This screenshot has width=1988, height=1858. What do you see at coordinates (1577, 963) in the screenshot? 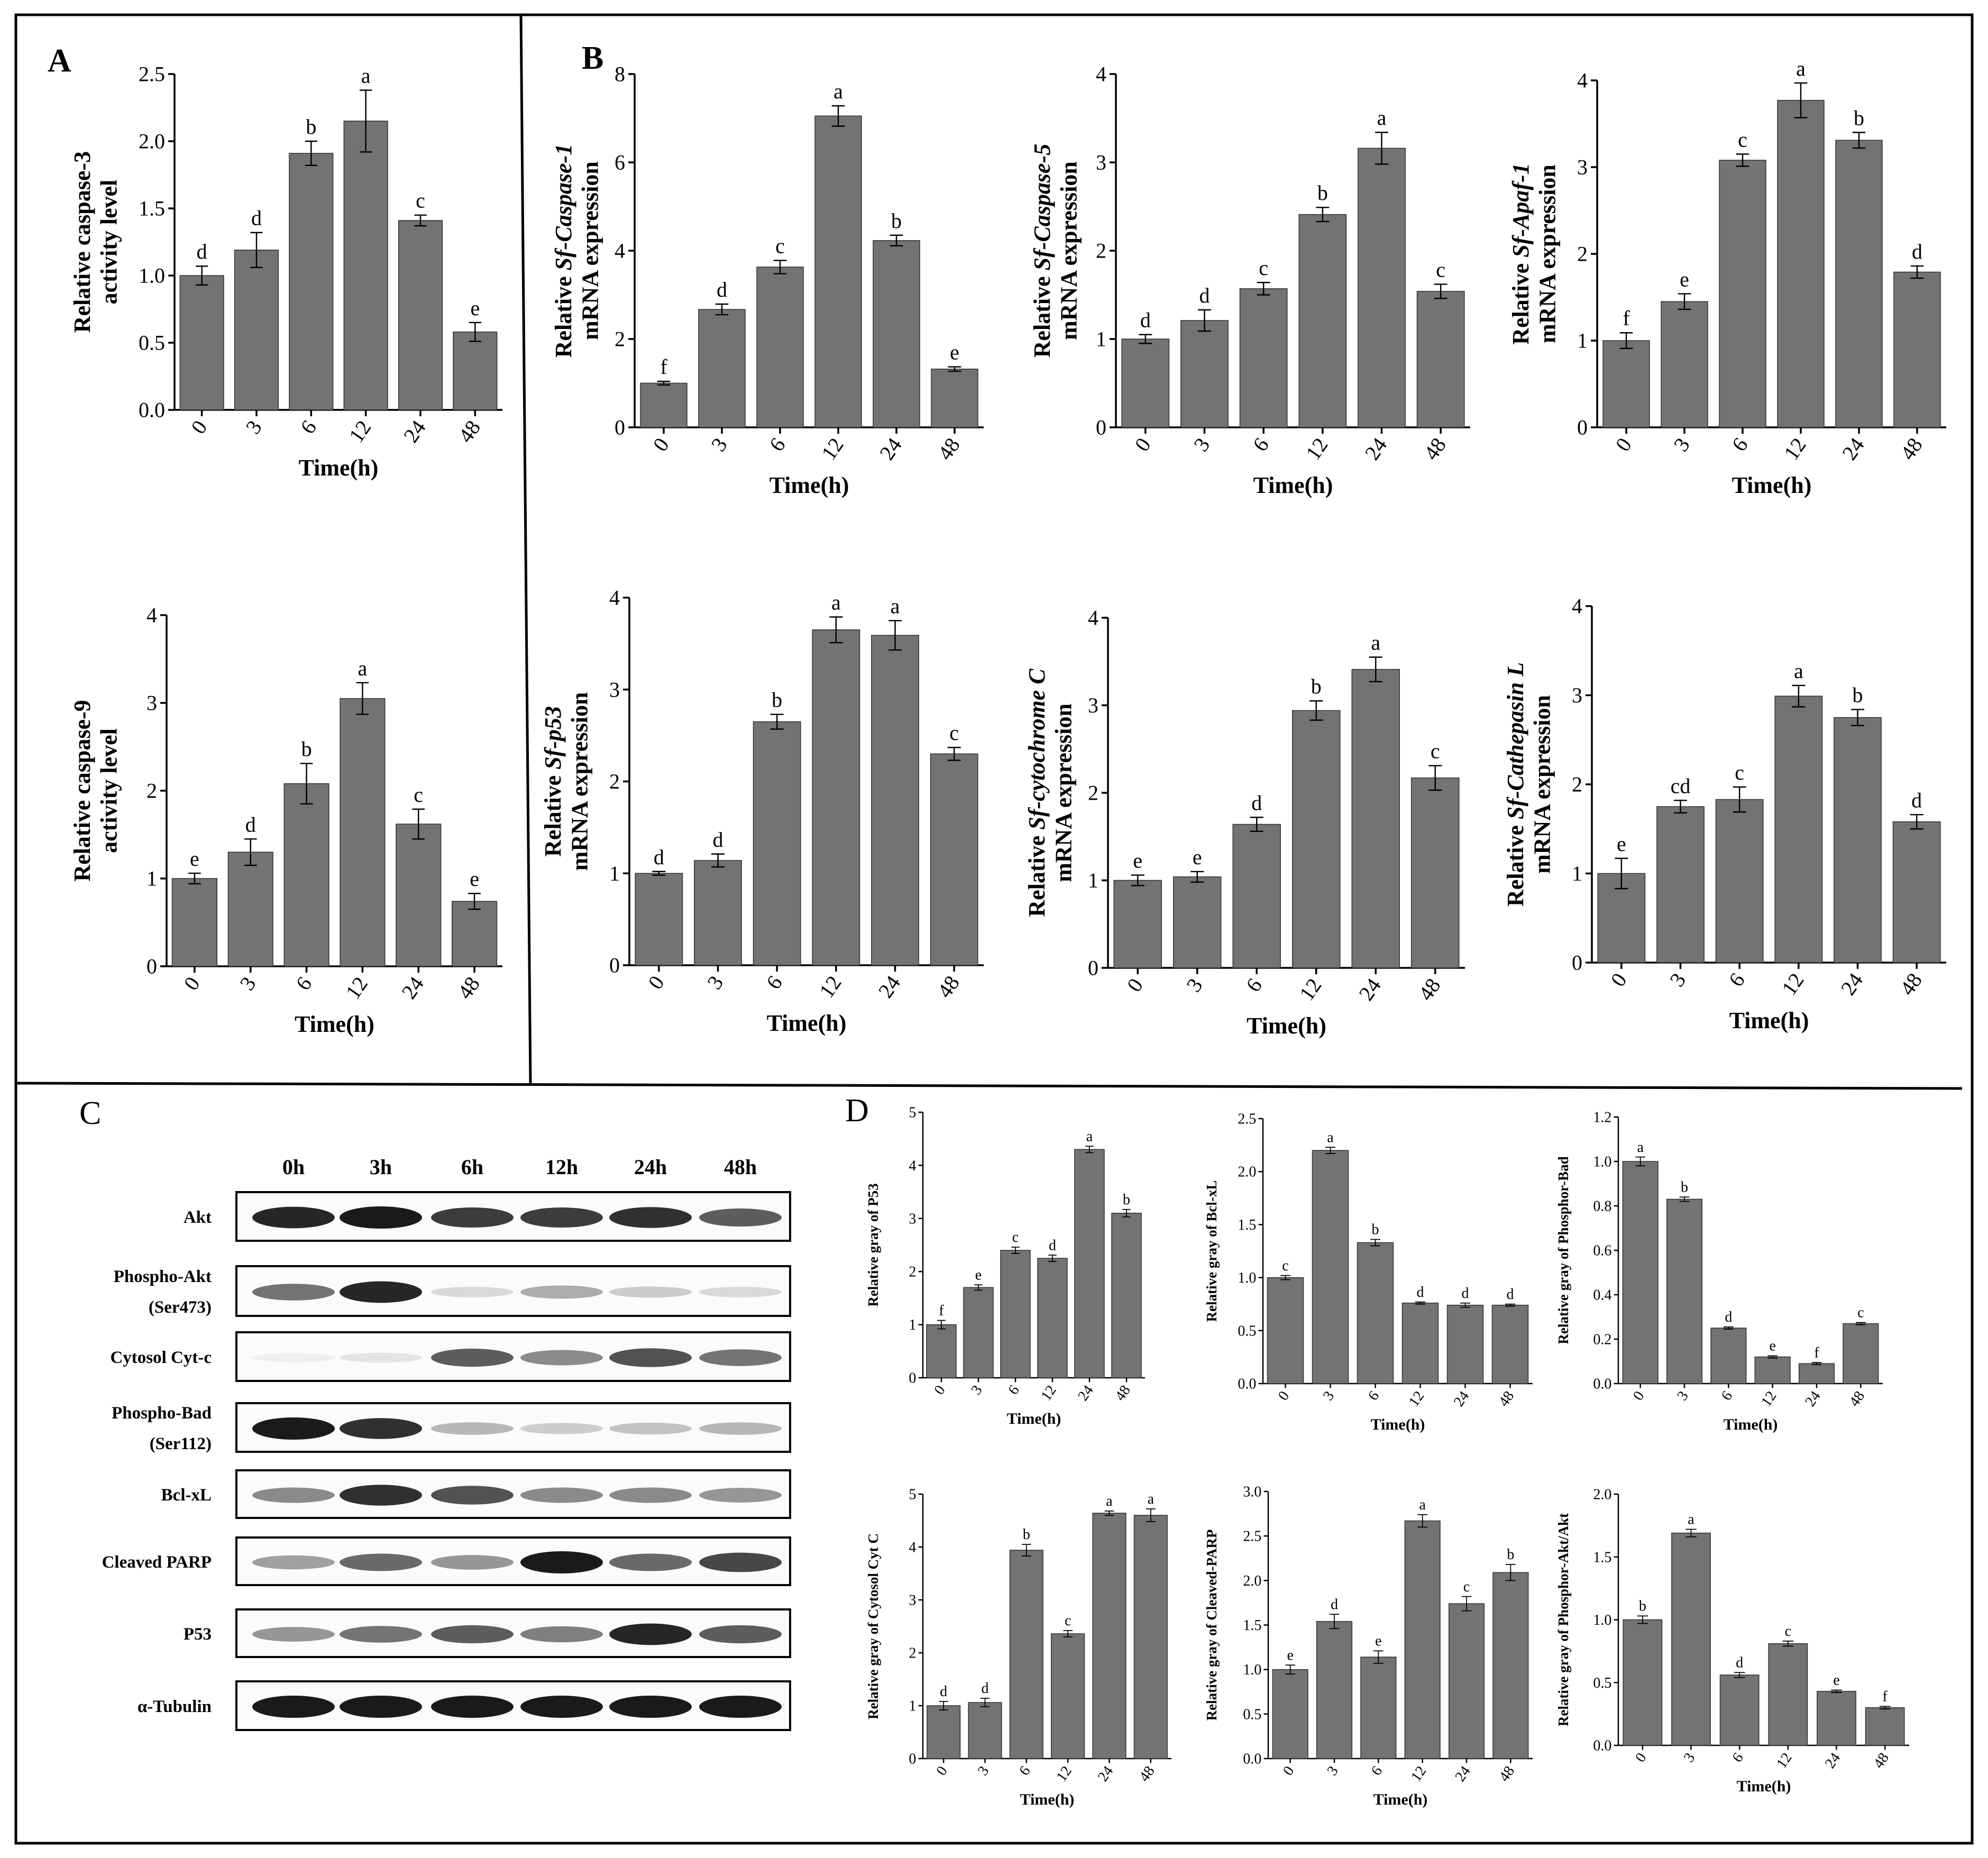
I see `y-tick-label: 0` at bounding box center [1577, 963].